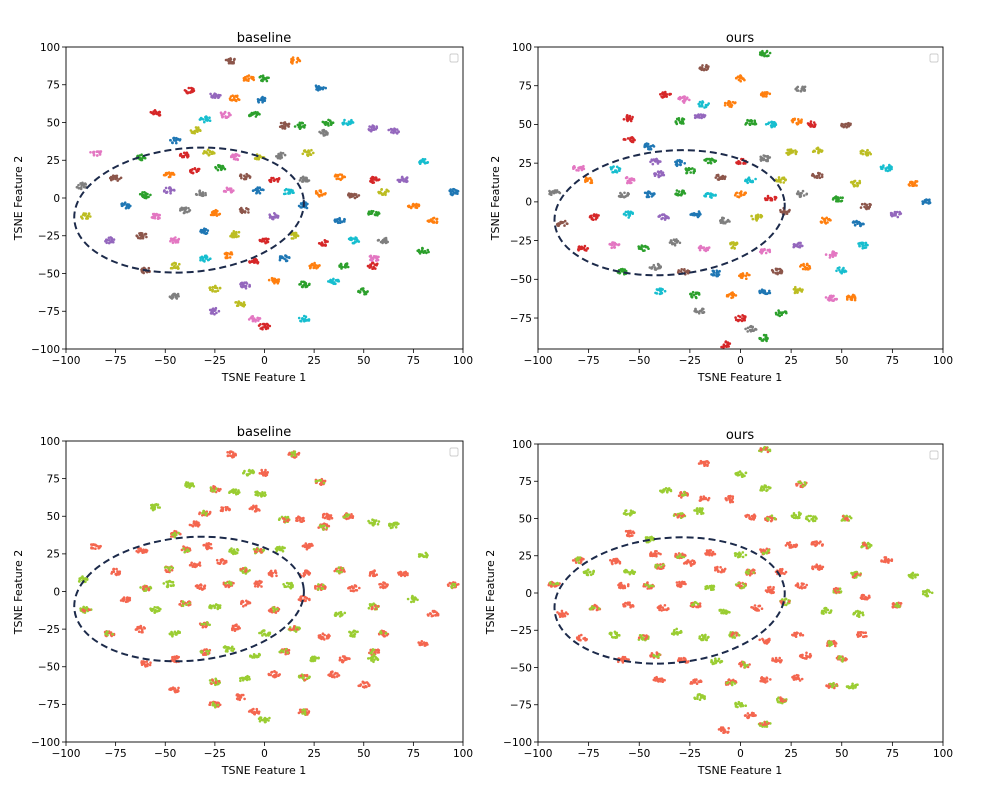  I want to click on x-tick-label: −100, so click(66, 361).